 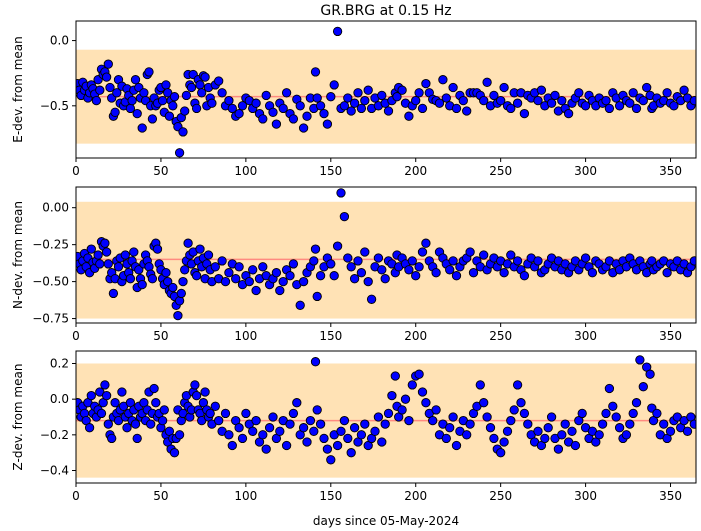 What do you see at coordinates (54, 471) in the screenshot?
I see `y-tick-label: −0.4` at bounding box center [54, 471].